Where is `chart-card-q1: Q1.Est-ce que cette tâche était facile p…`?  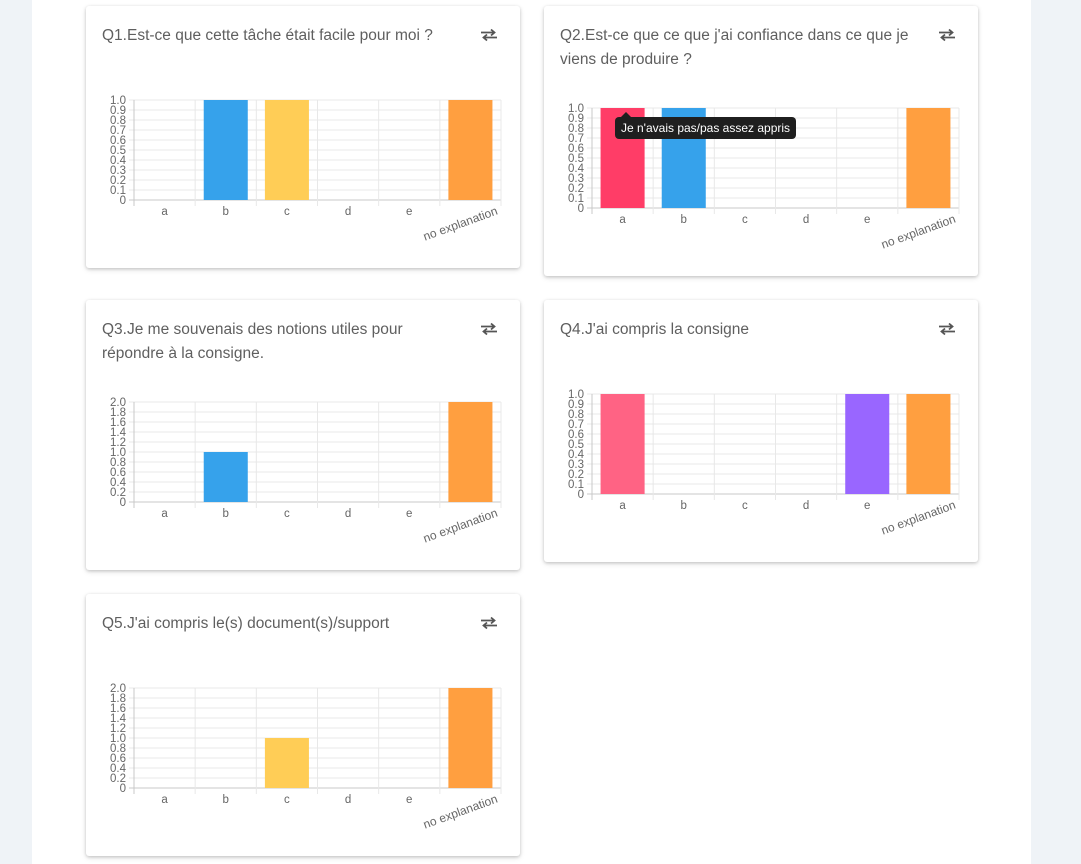 chart-card-q1: Q1.Est-ce que cette tâche était facile p… is located at coordinates (303, 137).